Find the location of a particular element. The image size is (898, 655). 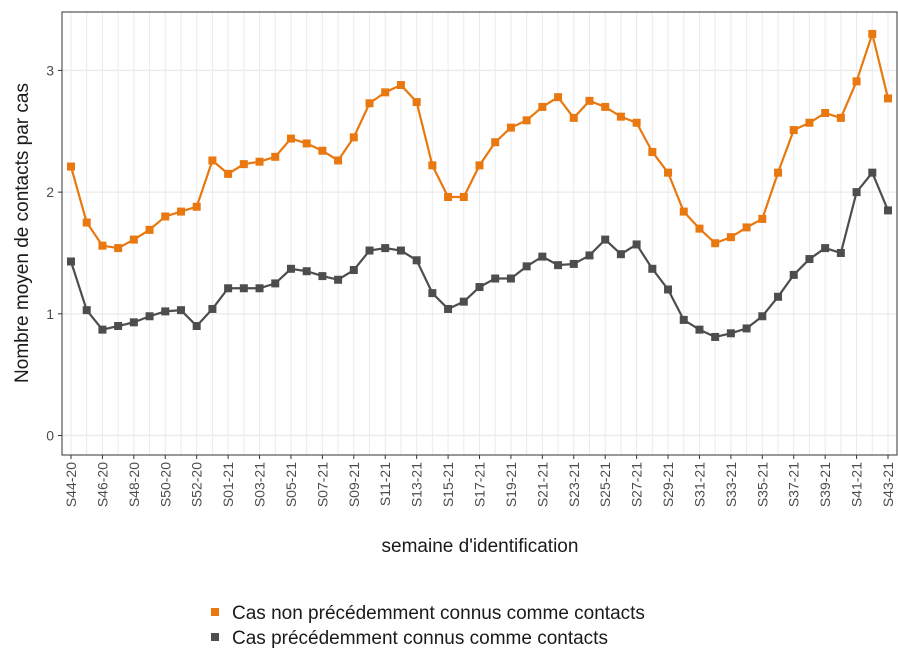

y-tick-label: 1 is located at coordinates (50, 314).